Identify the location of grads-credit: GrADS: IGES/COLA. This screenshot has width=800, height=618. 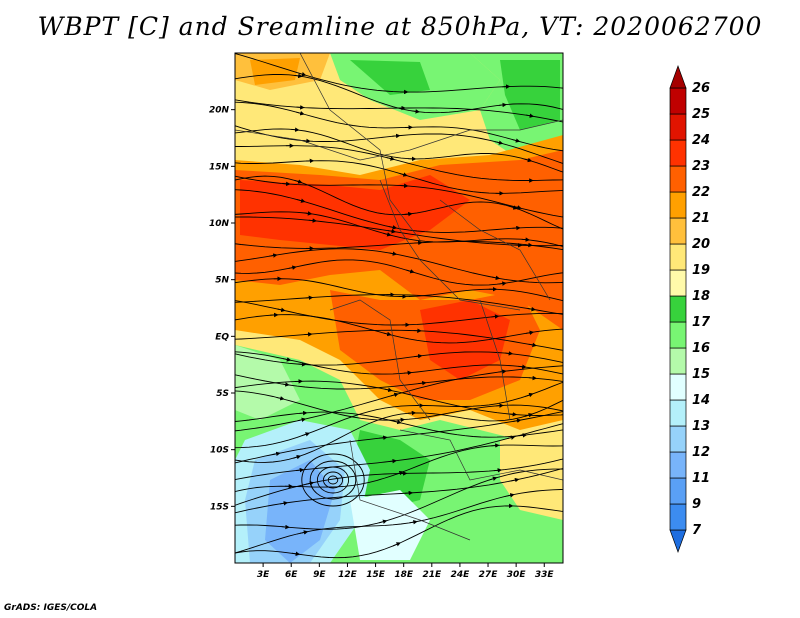
(51, 608).